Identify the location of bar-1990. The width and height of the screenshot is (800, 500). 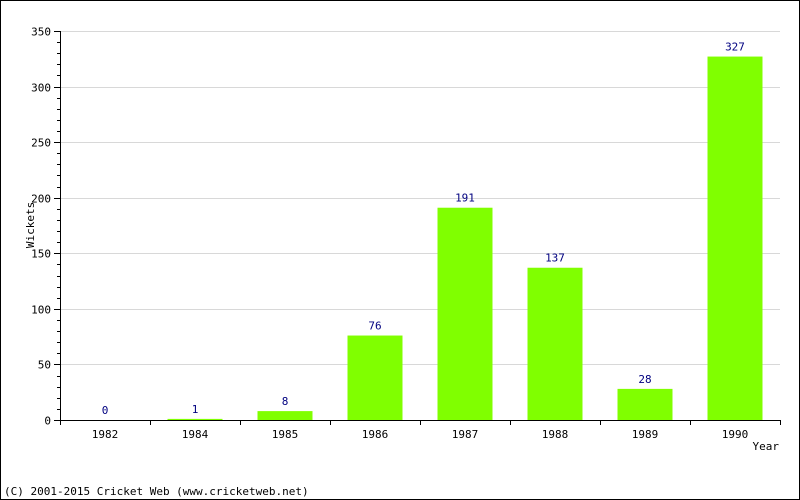
(735, 238).